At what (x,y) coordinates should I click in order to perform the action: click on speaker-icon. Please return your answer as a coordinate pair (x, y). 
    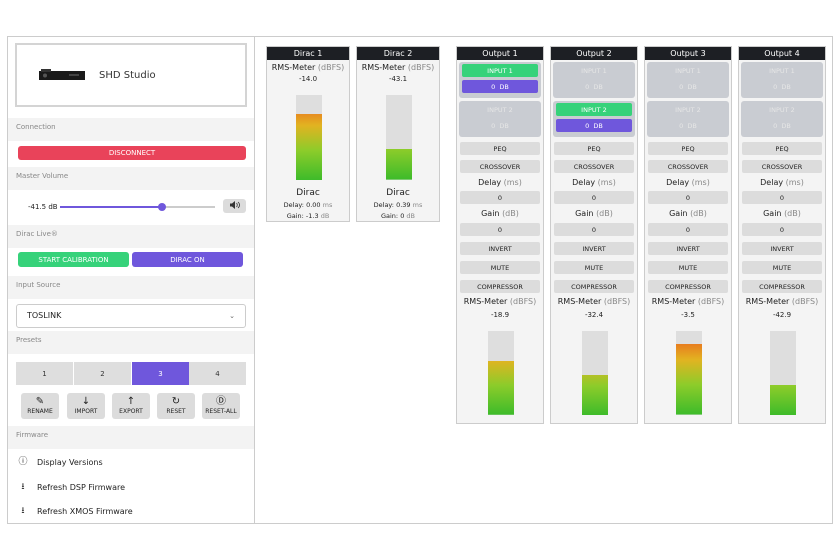
    Looking at the image, I should click on (234, 206).